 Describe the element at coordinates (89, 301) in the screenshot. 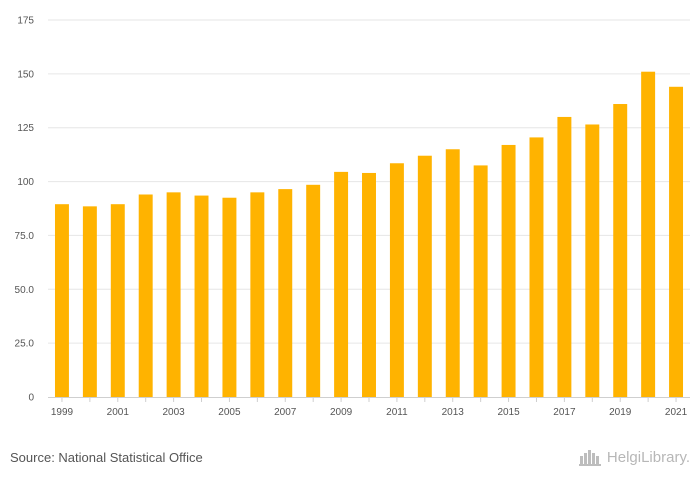

I see `bar-2000` at that location.